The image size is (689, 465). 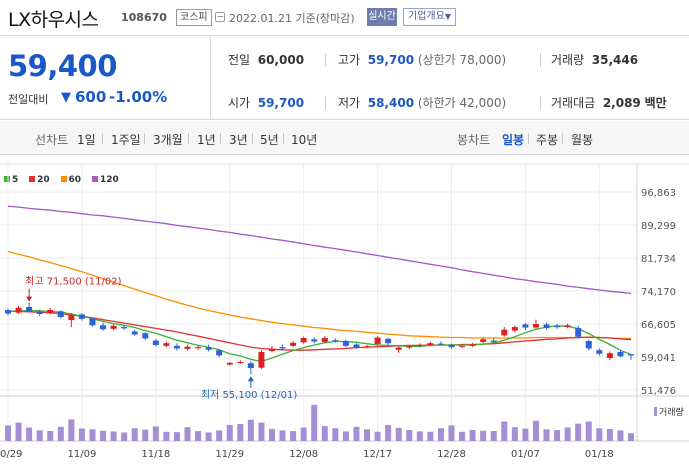 I want to click on trade-value: 2,089, so click(x=621, y=103).